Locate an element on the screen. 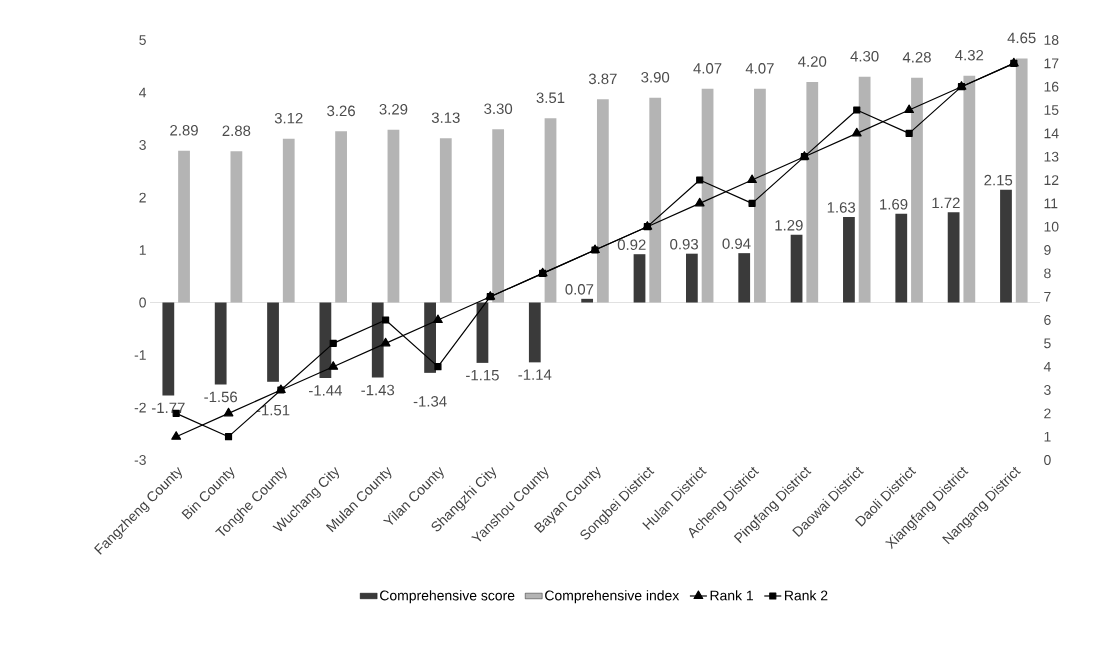  y2-tick-label: 13 is located at coordinates (1051, 156).